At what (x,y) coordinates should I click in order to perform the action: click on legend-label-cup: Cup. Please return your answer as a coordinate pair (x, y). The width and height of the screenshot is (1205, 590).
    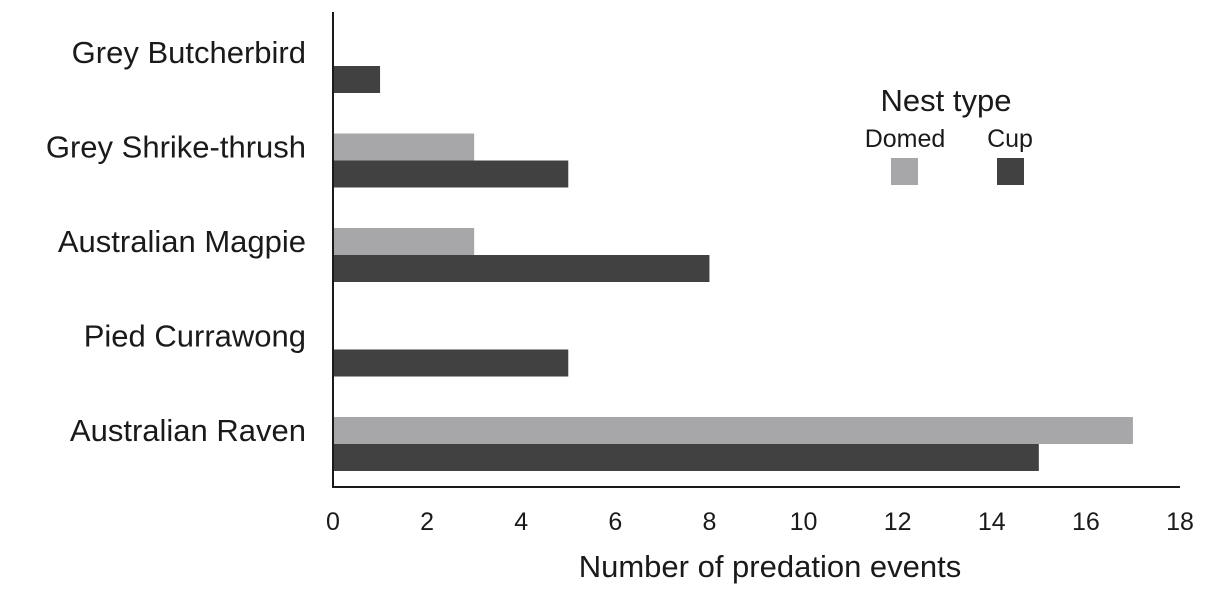
    Looking at the image, I should click on (1010, 139).